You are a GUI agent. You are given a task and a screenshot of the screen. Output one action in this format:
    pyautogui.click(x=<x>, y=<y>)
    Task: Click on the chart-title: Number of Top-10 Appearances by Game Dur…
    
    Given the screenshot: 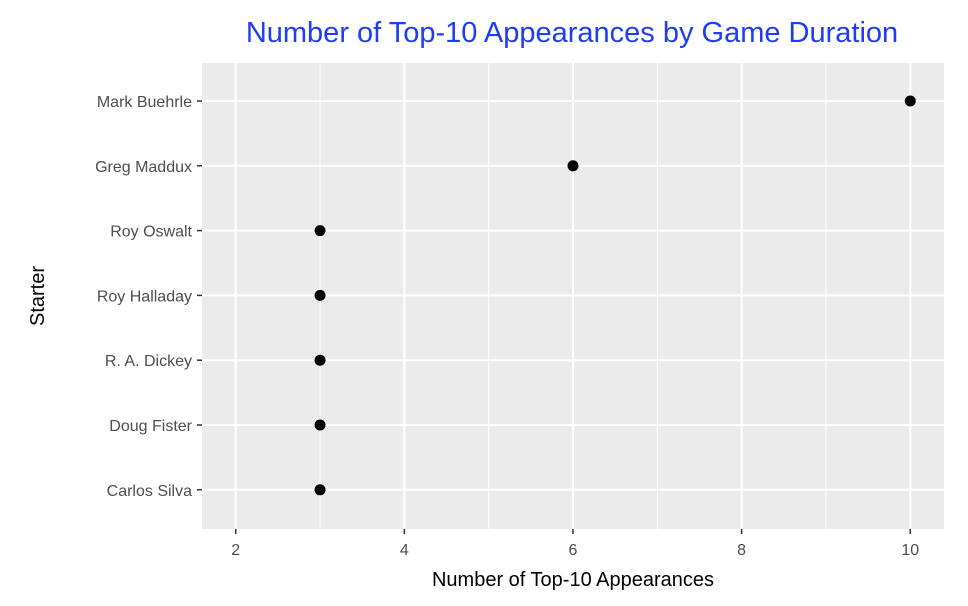 What is the action you would take?
    pyautogui.click(x=572, y=33)
    